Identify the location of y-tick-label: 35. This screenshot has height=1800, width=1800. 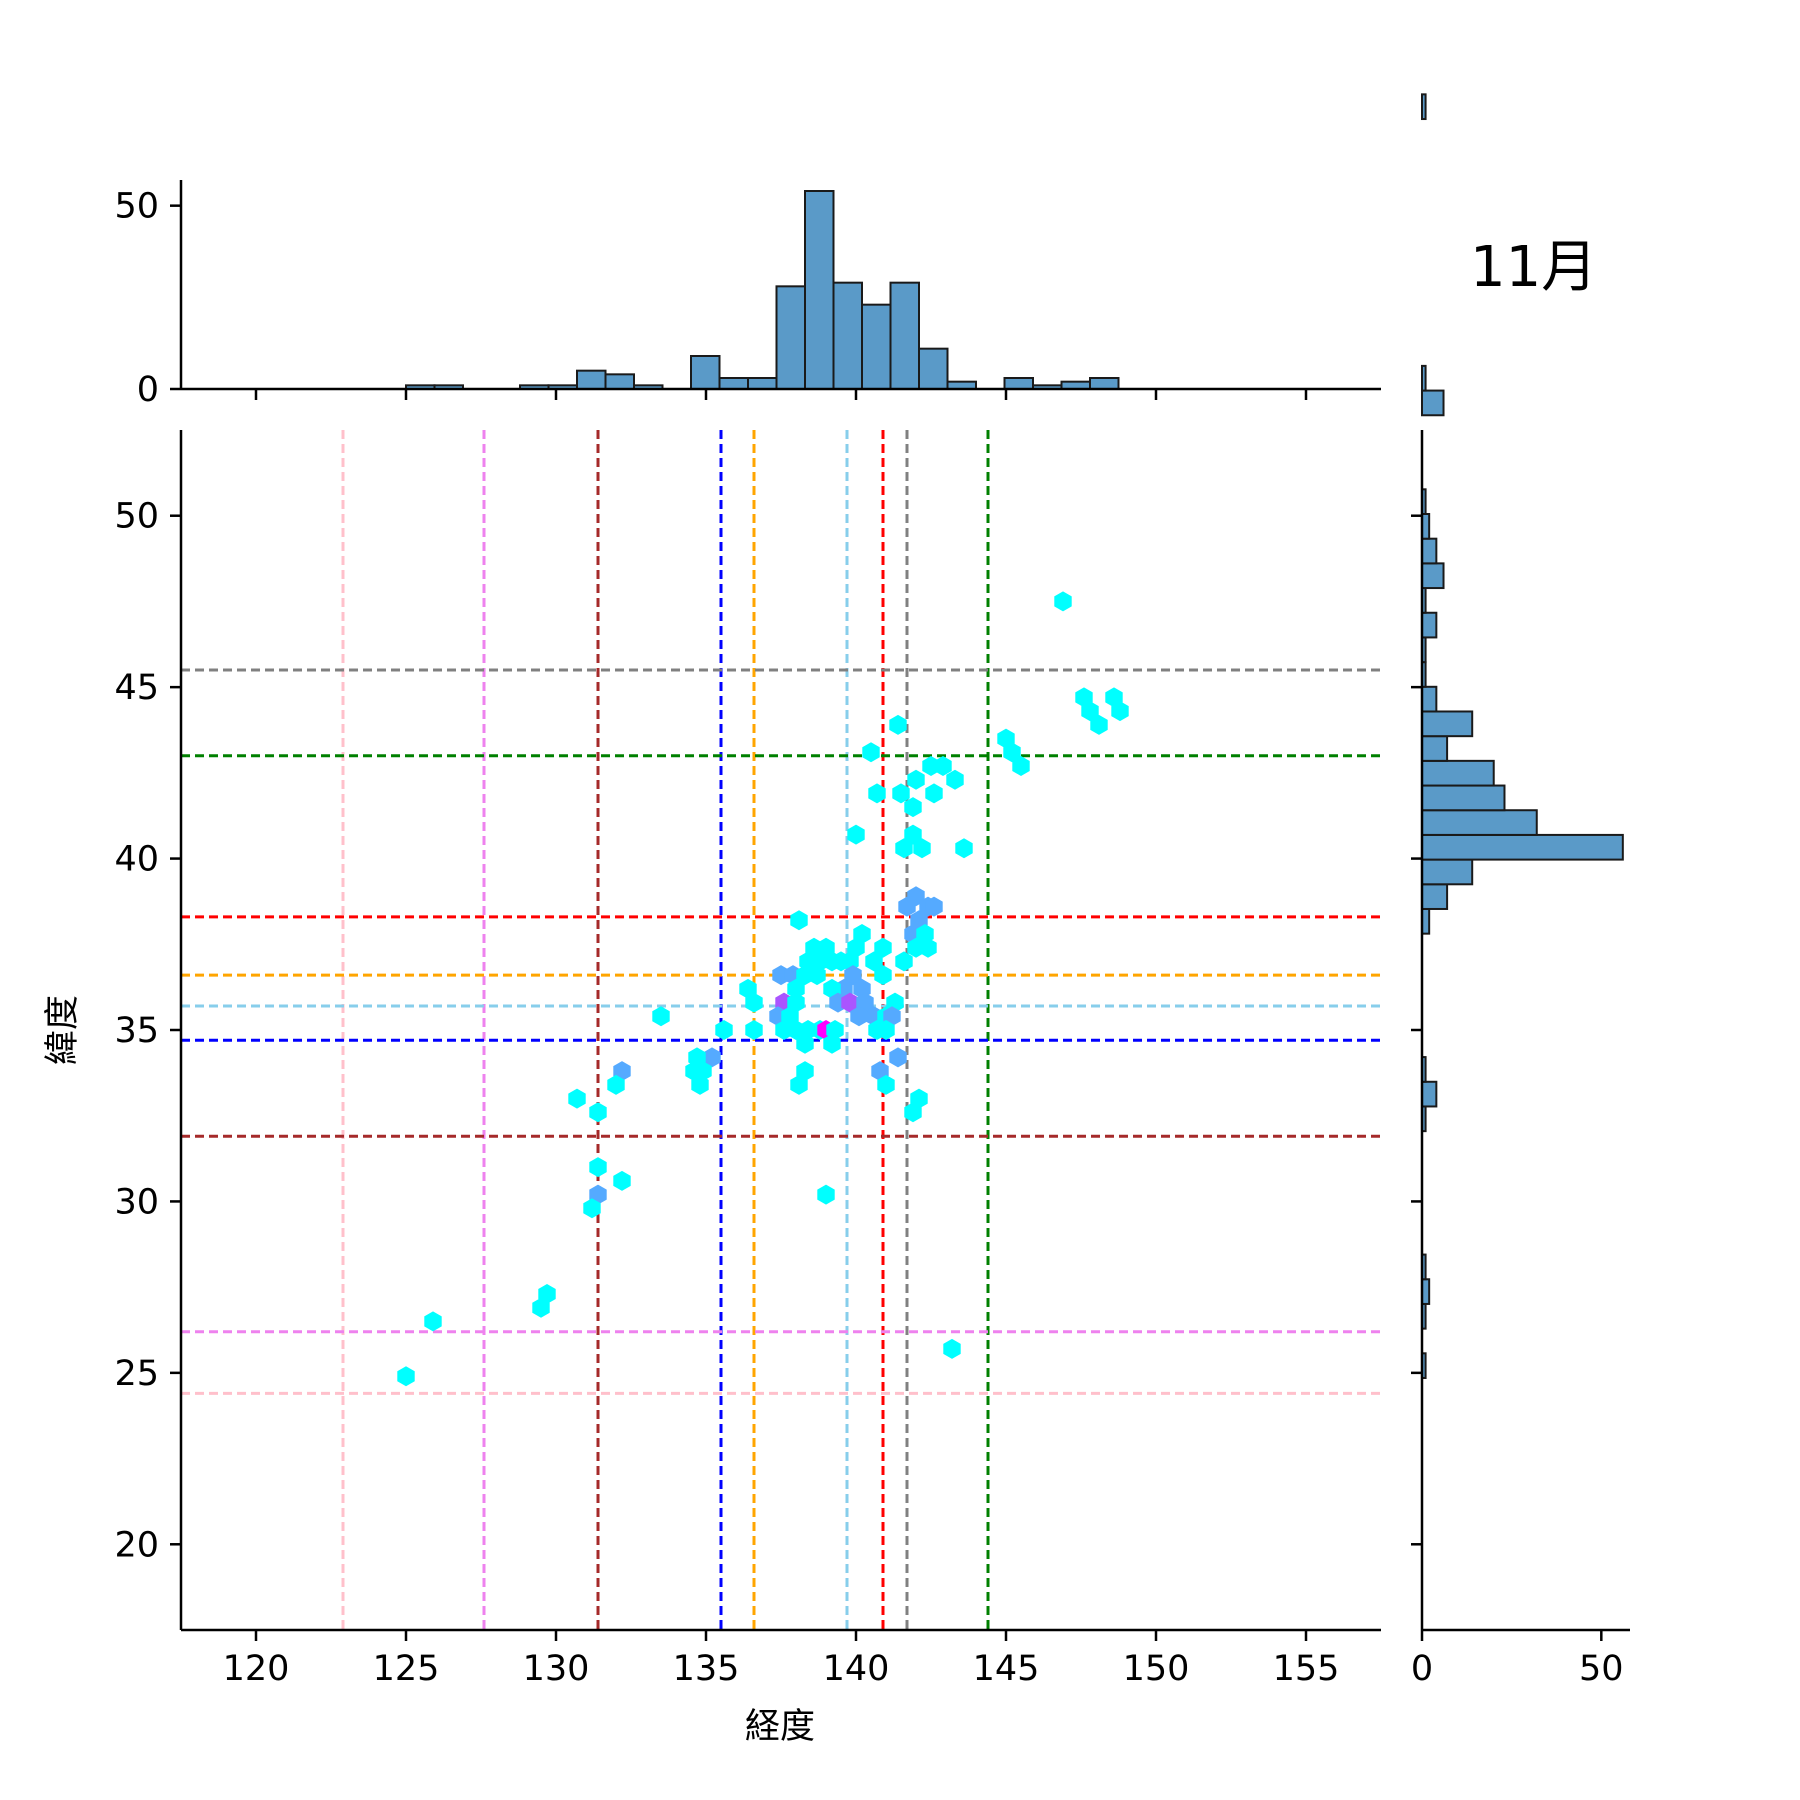
(136, 1031).